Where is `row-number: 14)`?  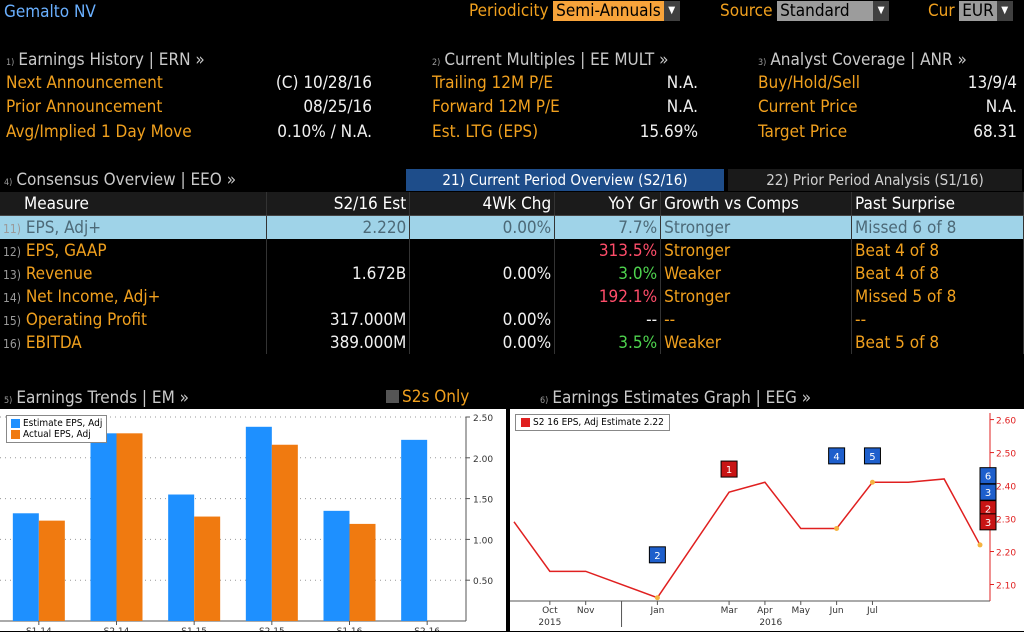
row-number: 14) is located at coordinates (12, 297).